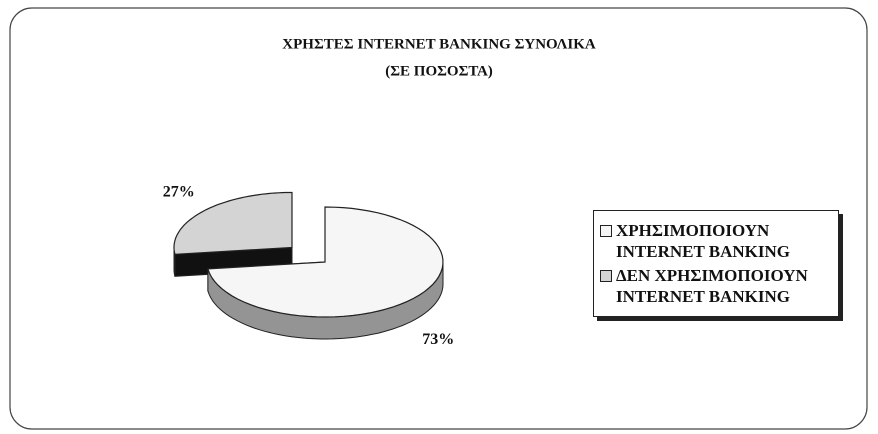 This screenshot has width=878, height=434. What do you see at coordinates (703, 241) in the screenshot?
I see `legend-label: ΧΡΗΣΙΜΟΠΟΙΟΥΝ INTERNET BANKING` at bounding box center [703, 241].